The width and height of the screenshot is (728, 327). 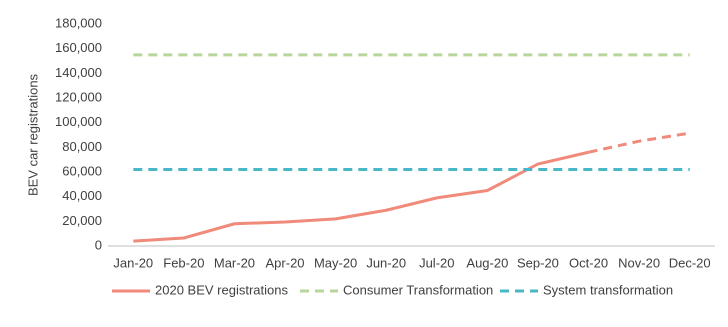 What do you see at coordinates (639, 262) in the screenshot?
I see `x-tick-label: Nov-20` at bounding box center [639, 262].